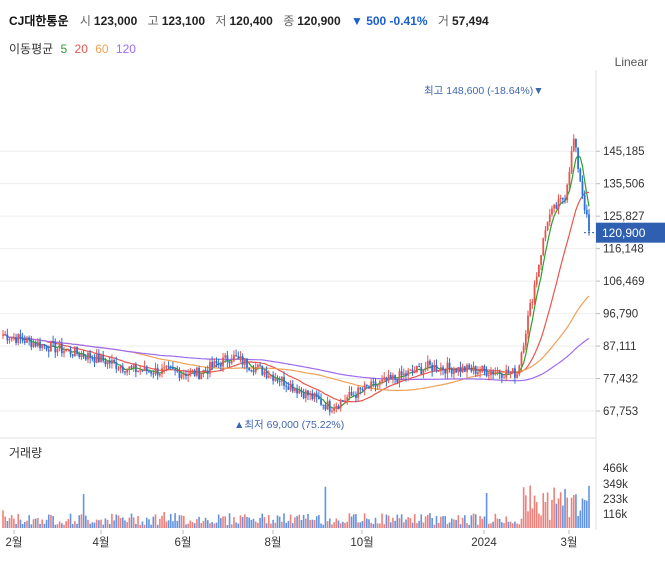  I want to click on stock-name: CJ대한통운, so click(39, 21).